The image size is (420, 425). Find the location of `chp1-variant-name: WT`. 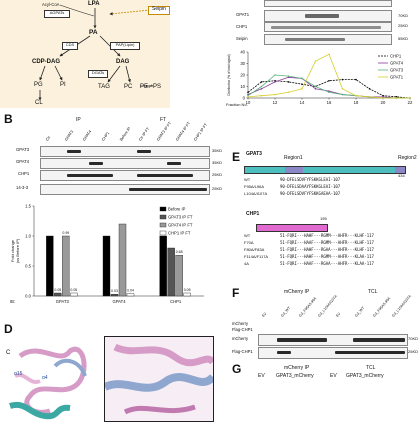

chp1-variant-name: WT is located at coordinates (247, 235).